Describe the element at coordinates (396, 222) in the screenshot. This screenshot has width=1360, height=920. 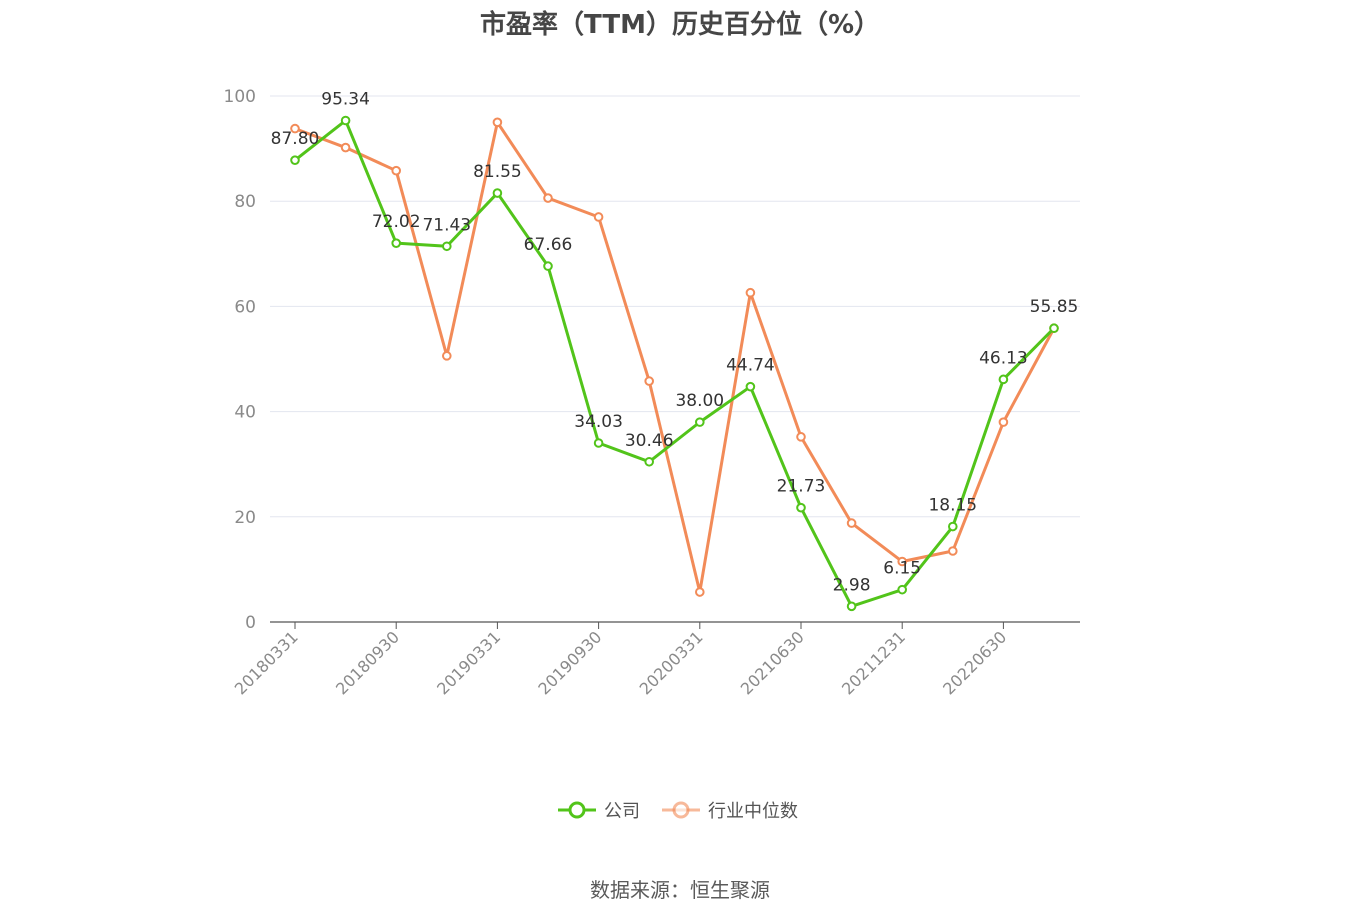
I see `data-label: 72.02` at that location.